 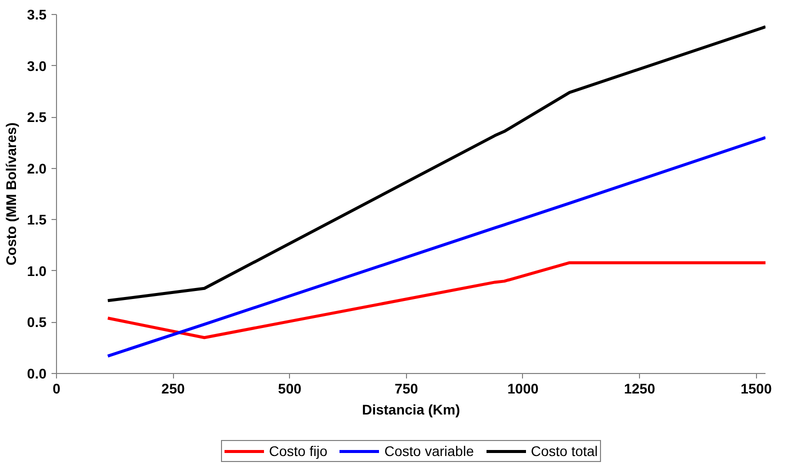 I want to click on x-tick-label: 1500, so click(x=756, y=388).